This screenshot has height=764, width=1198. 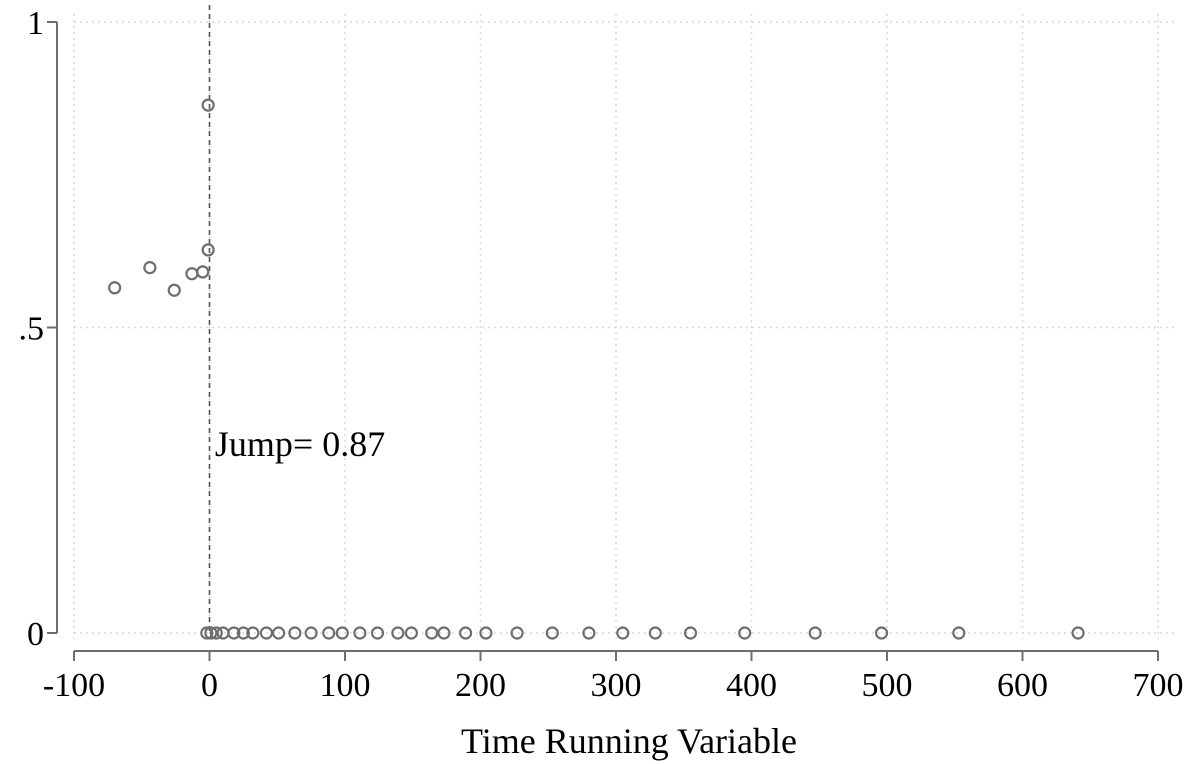 What do you see at coordinates (35, 23) in the screenshot?
I see `y-tick-label: 1` at bounding box center [35, 23].